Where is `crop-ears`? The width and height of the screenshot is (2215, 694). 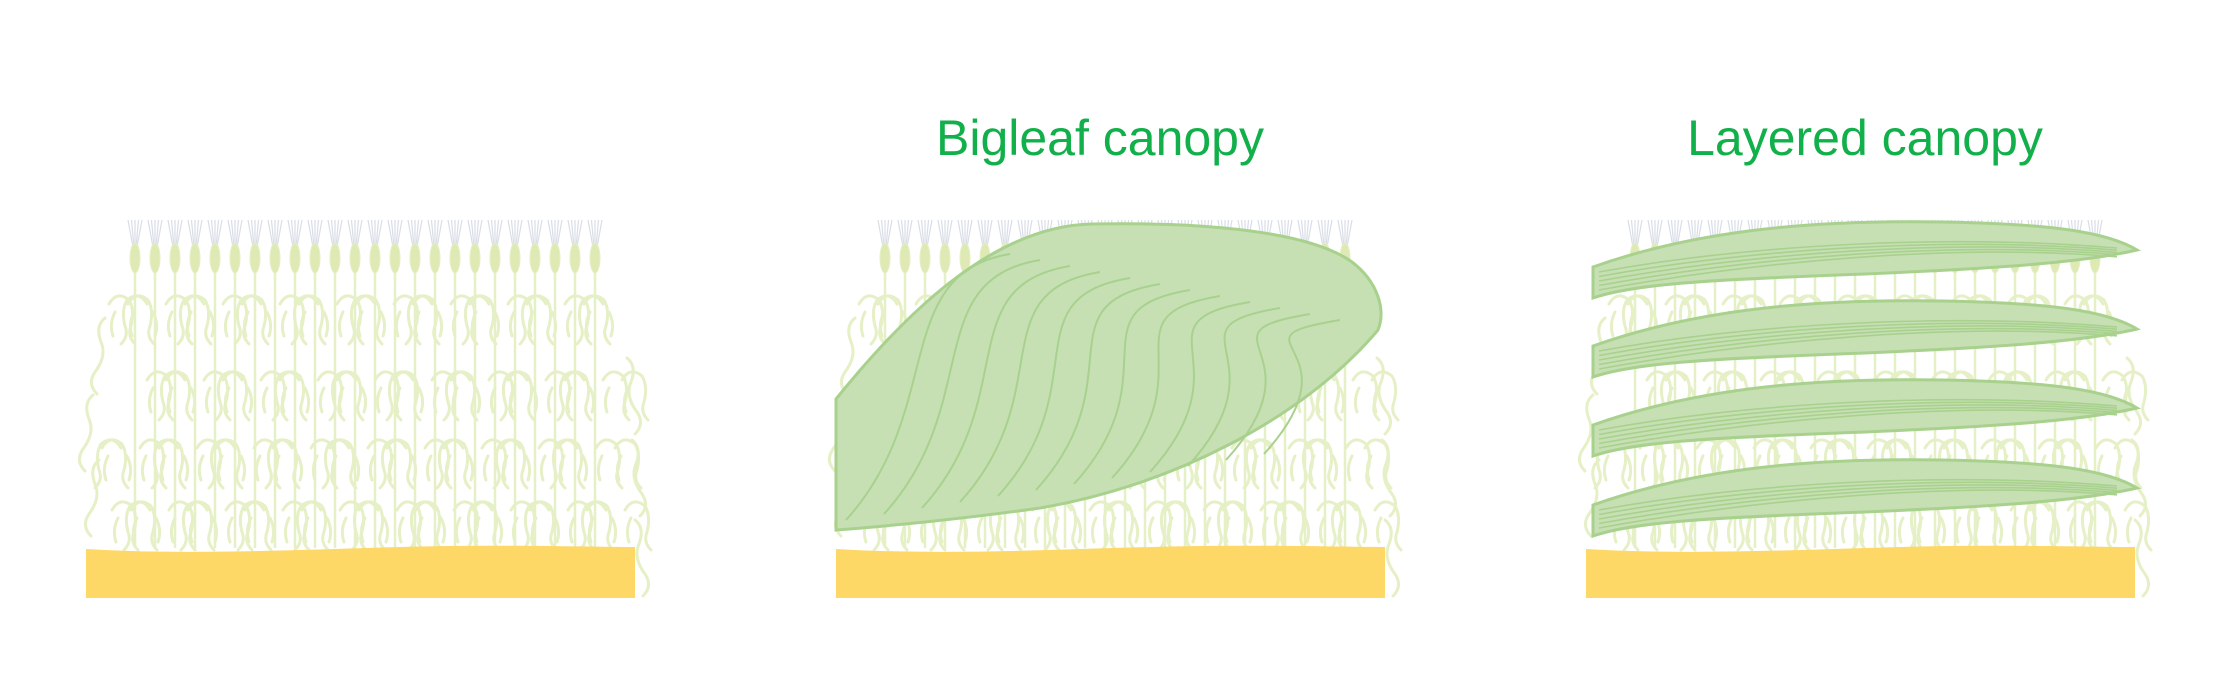 crop-ears is located at coordinates (365, 246).